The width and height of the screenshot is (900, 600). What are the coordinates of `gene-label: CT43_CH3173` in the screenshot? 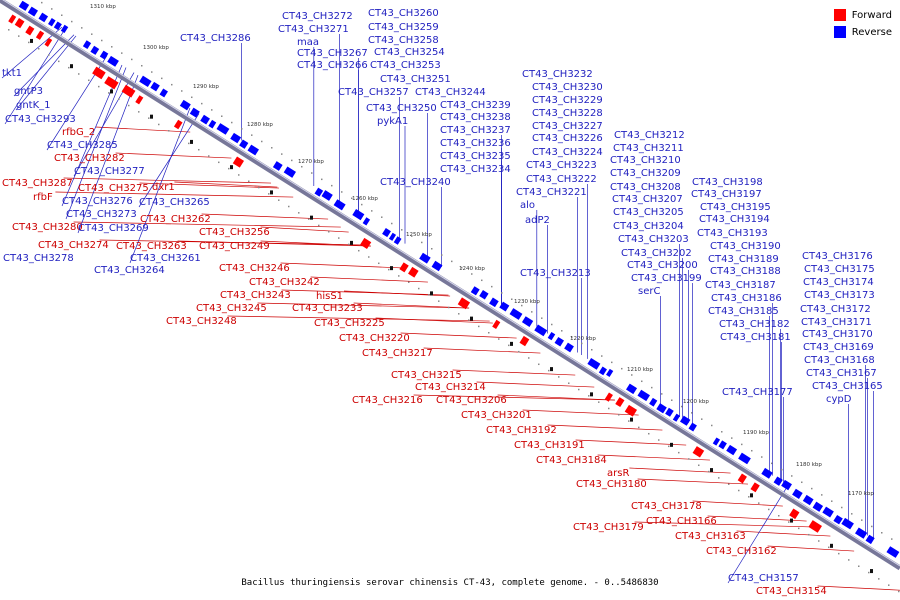 It's located at (839, 295).